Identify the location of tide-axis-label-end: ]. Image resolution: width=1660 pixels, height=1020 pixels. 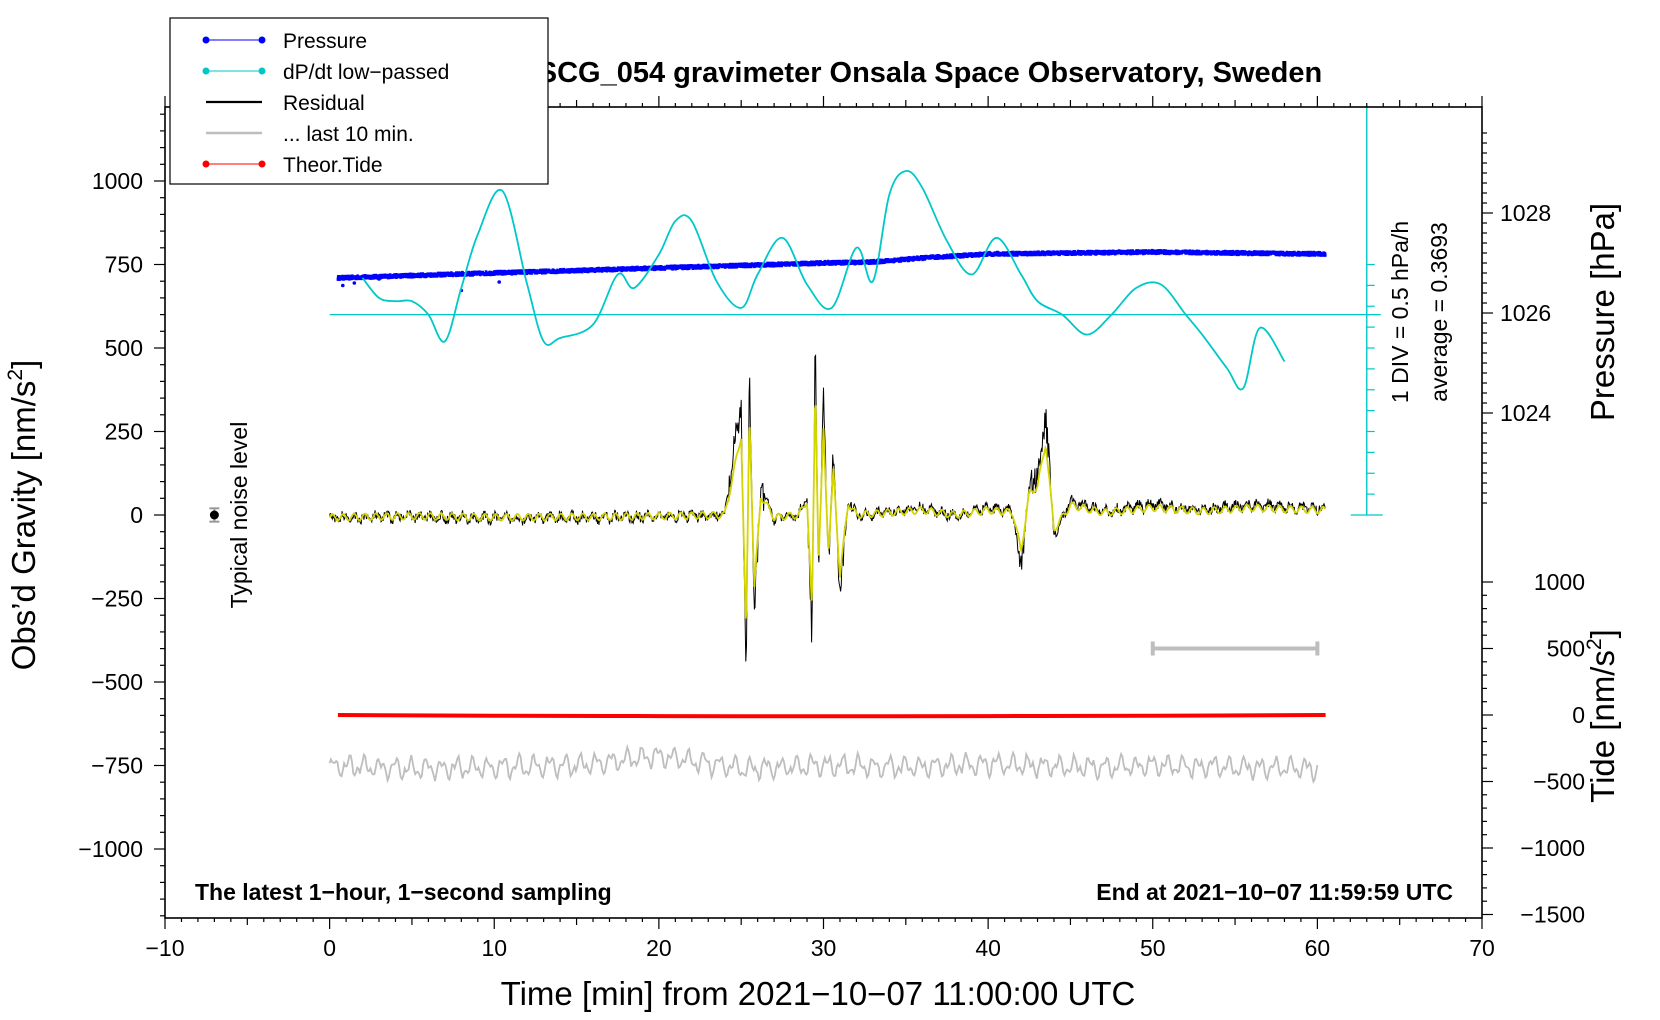
(1602, 633).